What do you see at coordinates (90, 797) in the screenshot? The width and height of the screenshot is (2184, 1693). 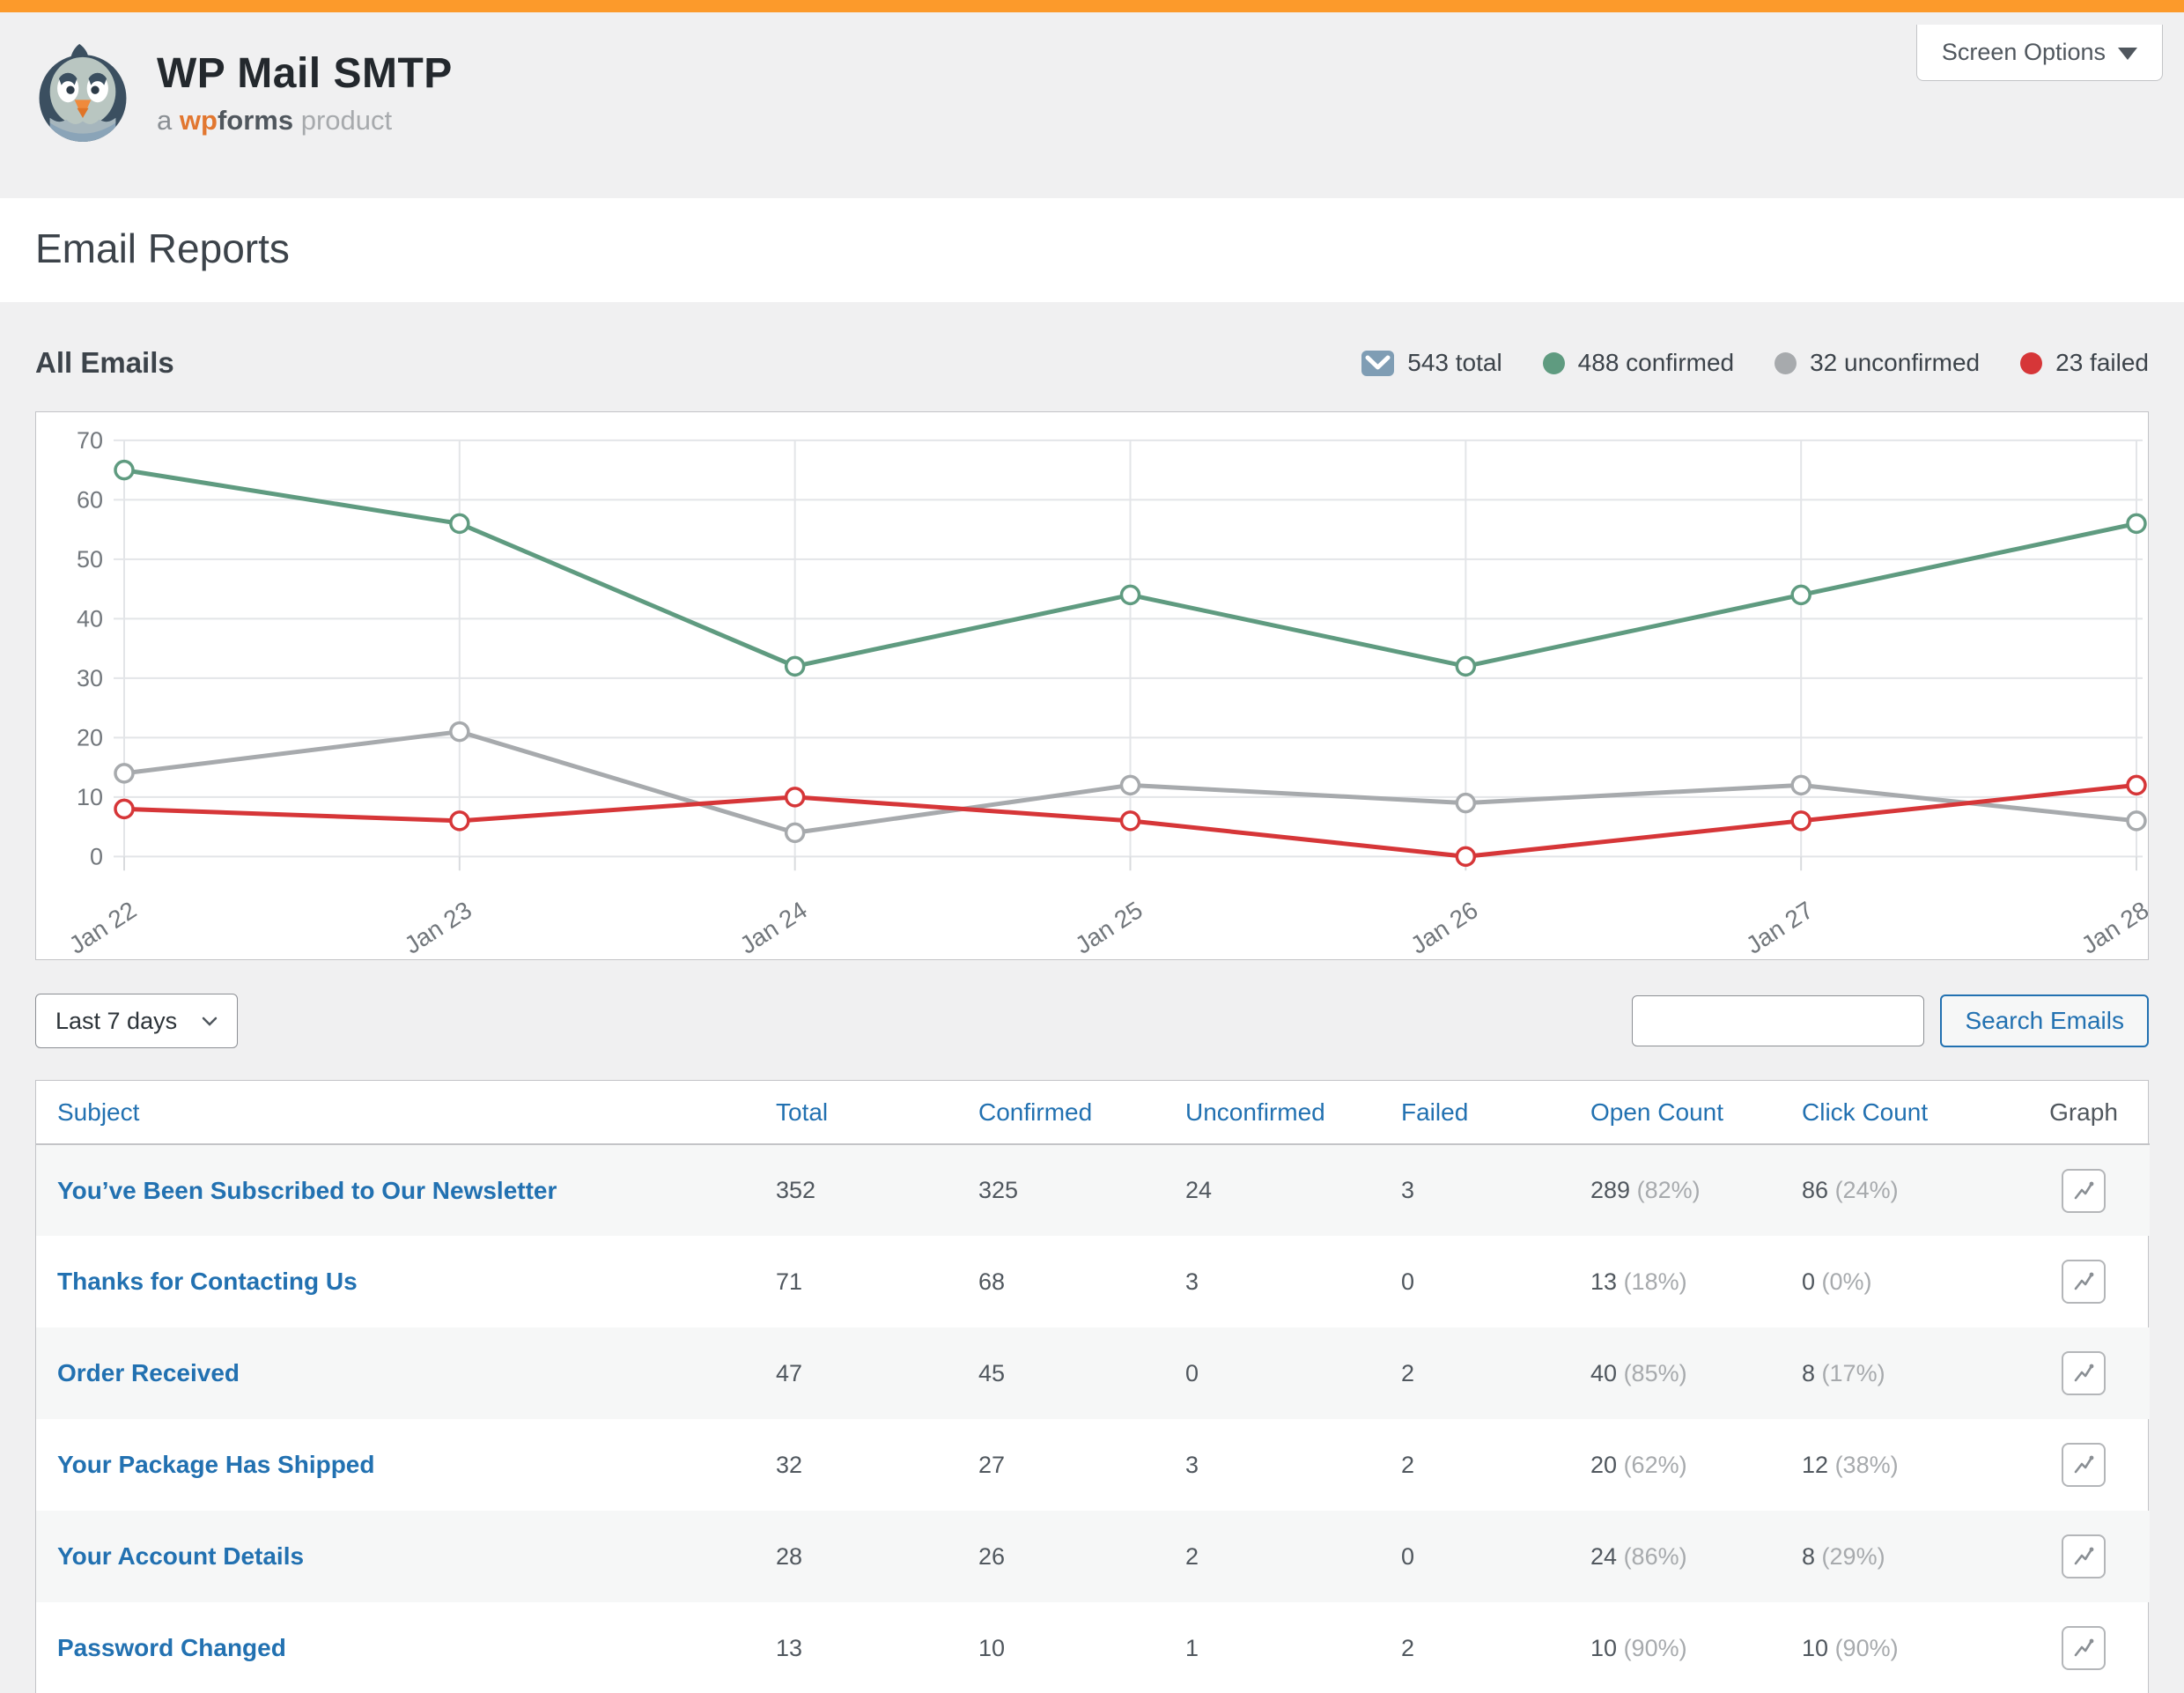 I see `svg-text: 10` at bounding box center [90, 797].